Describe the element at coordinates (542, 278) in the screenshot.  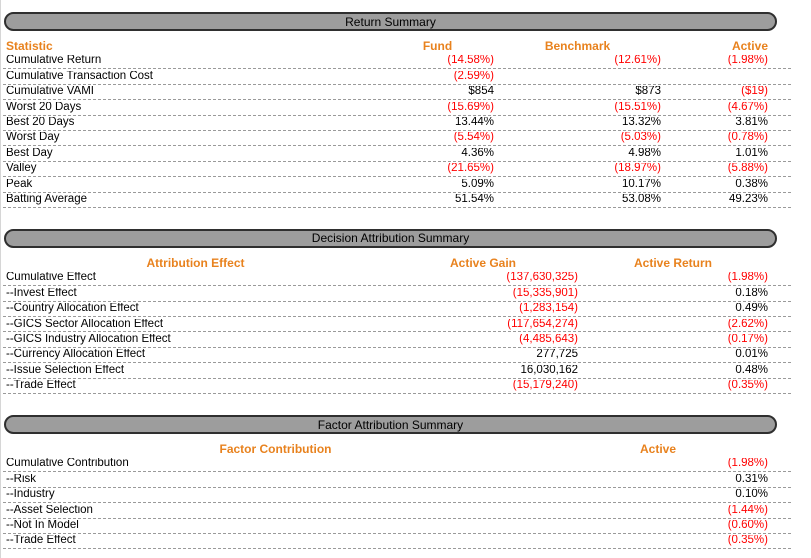
I see `cell-value: (137,630,325)` at that location.